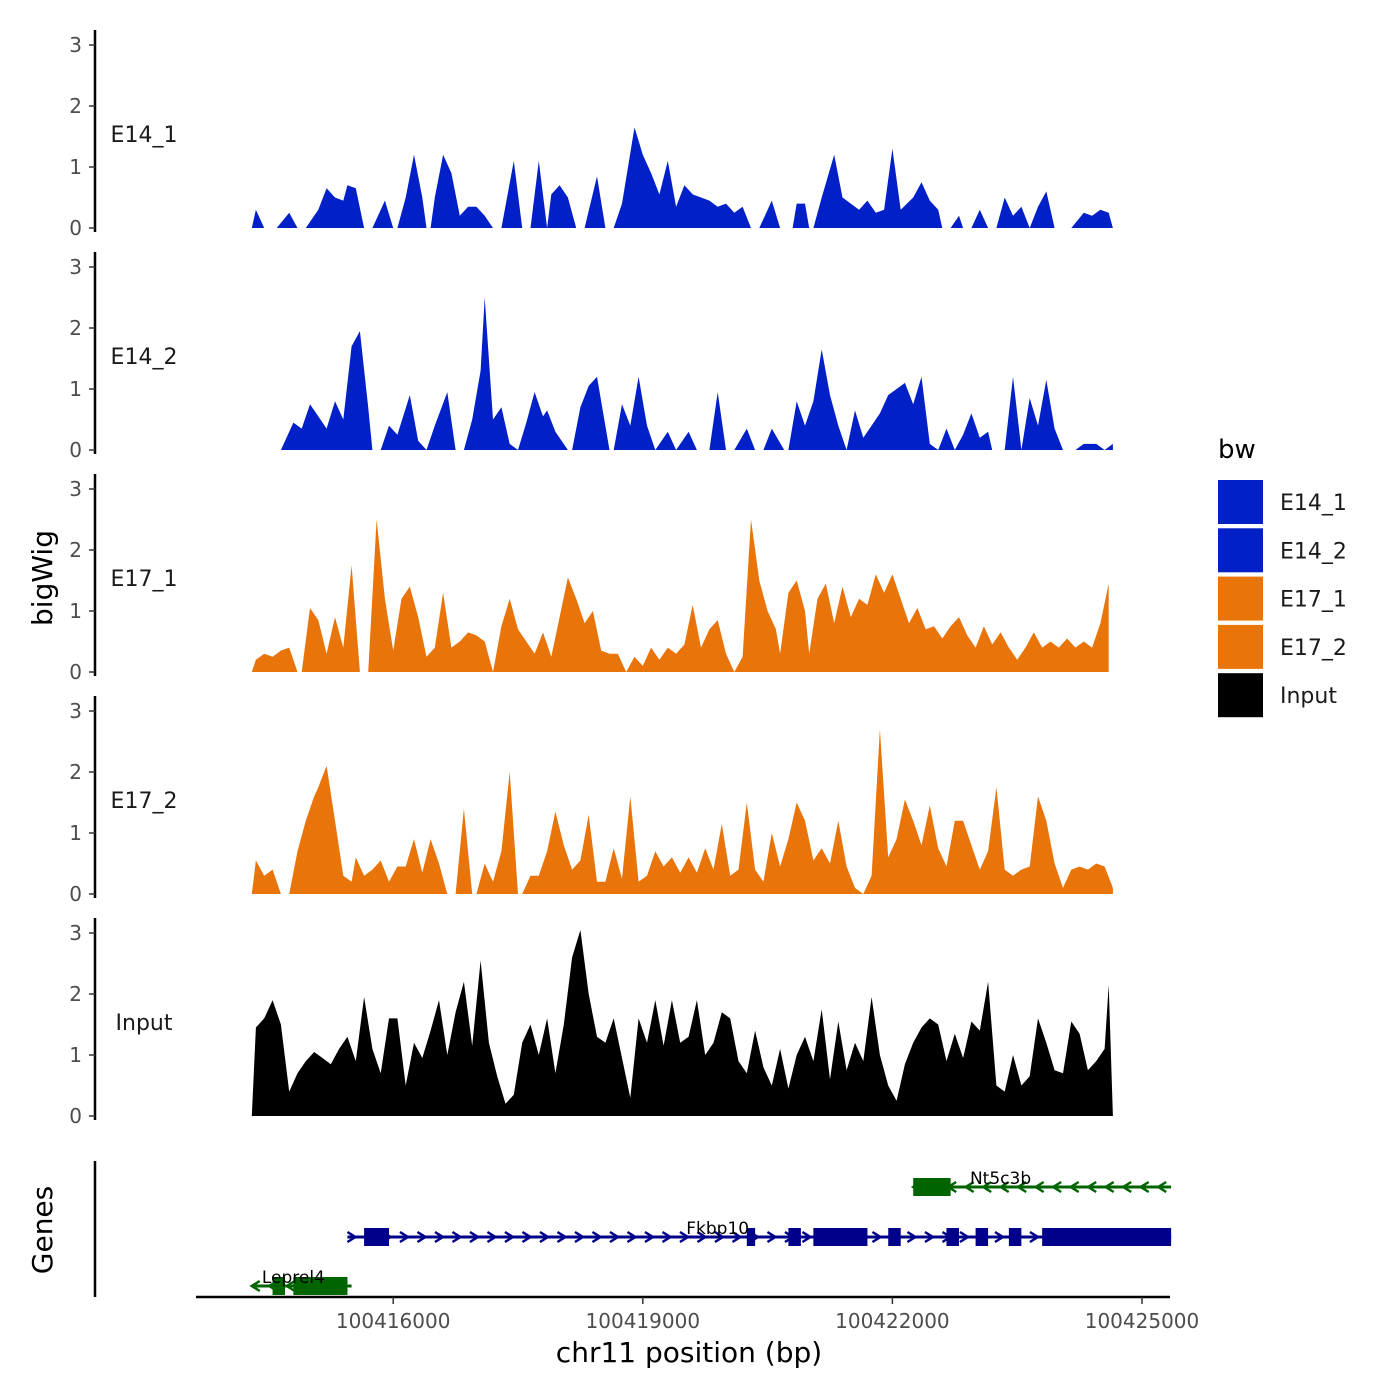 This screenshot has height=1400, width=1400. Describe the element at coordinates (892, 1321) in the screenshot. I see `x-tick-label: 100422000` at that location.